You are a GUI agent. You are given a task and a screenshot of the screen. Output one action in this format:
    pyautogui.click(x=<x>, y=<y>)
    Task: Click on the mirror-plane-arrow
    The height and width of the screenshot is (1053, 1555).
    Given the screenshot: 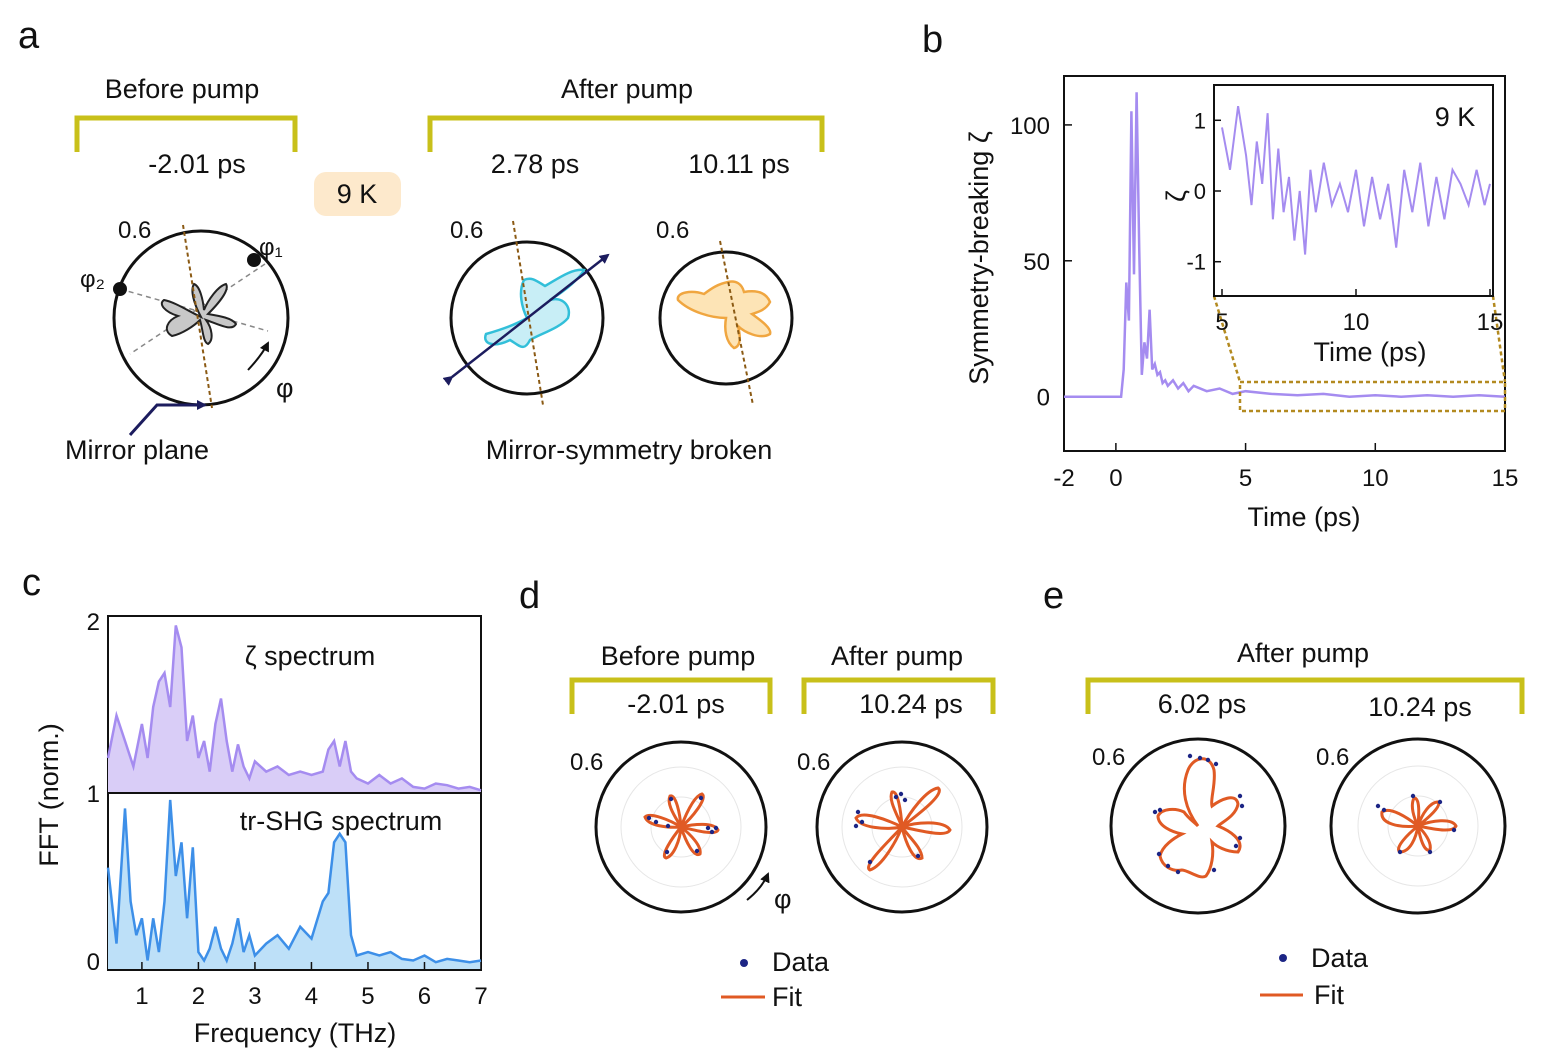 What is the action you would take?
    pyautogui.click(x=167, y=418)
    